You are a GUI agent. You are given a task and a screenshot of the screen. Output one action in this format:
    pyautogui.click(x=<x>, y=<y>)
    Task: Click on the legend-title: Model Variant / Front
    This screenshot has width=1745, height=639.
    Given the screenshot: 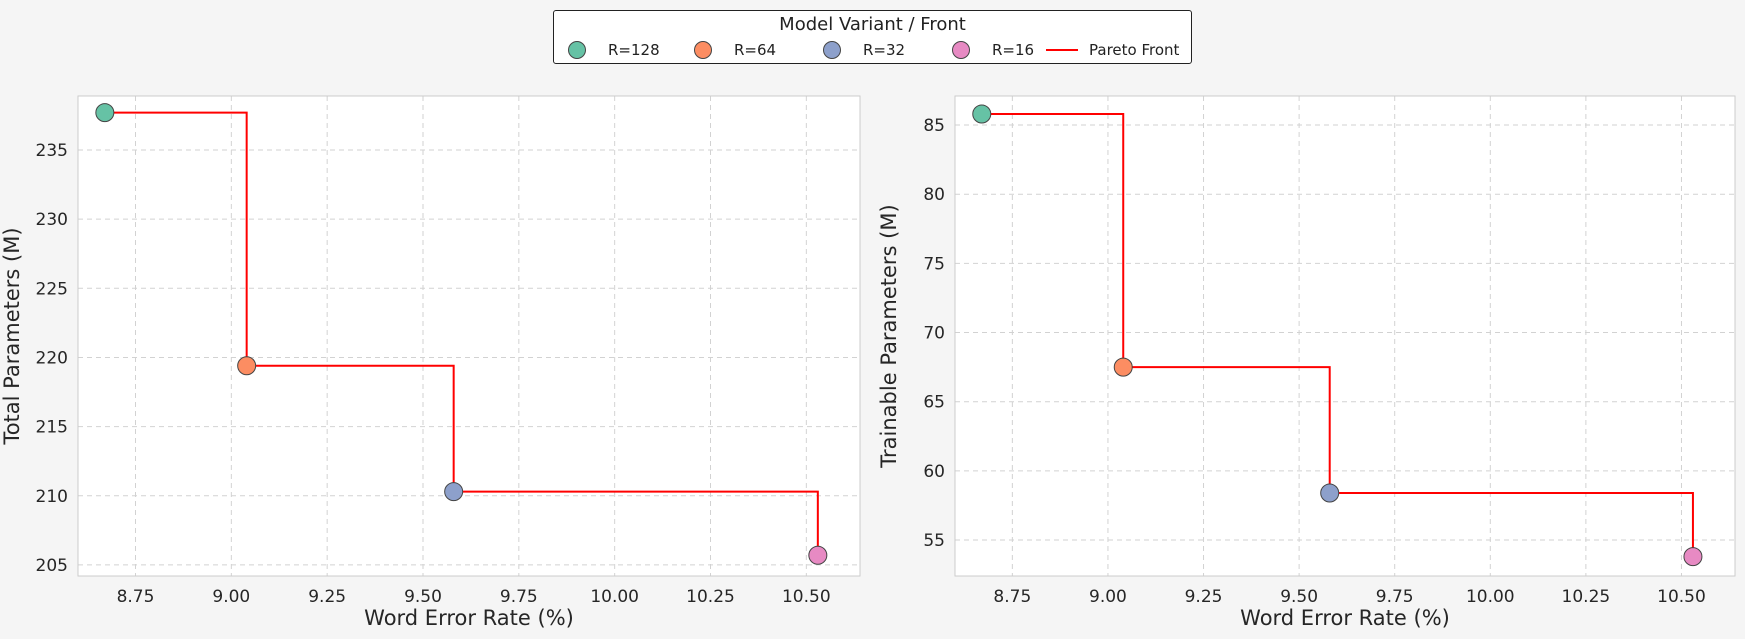 What is the action you would take?
    pyautogui.click(x=872, y=24)
    